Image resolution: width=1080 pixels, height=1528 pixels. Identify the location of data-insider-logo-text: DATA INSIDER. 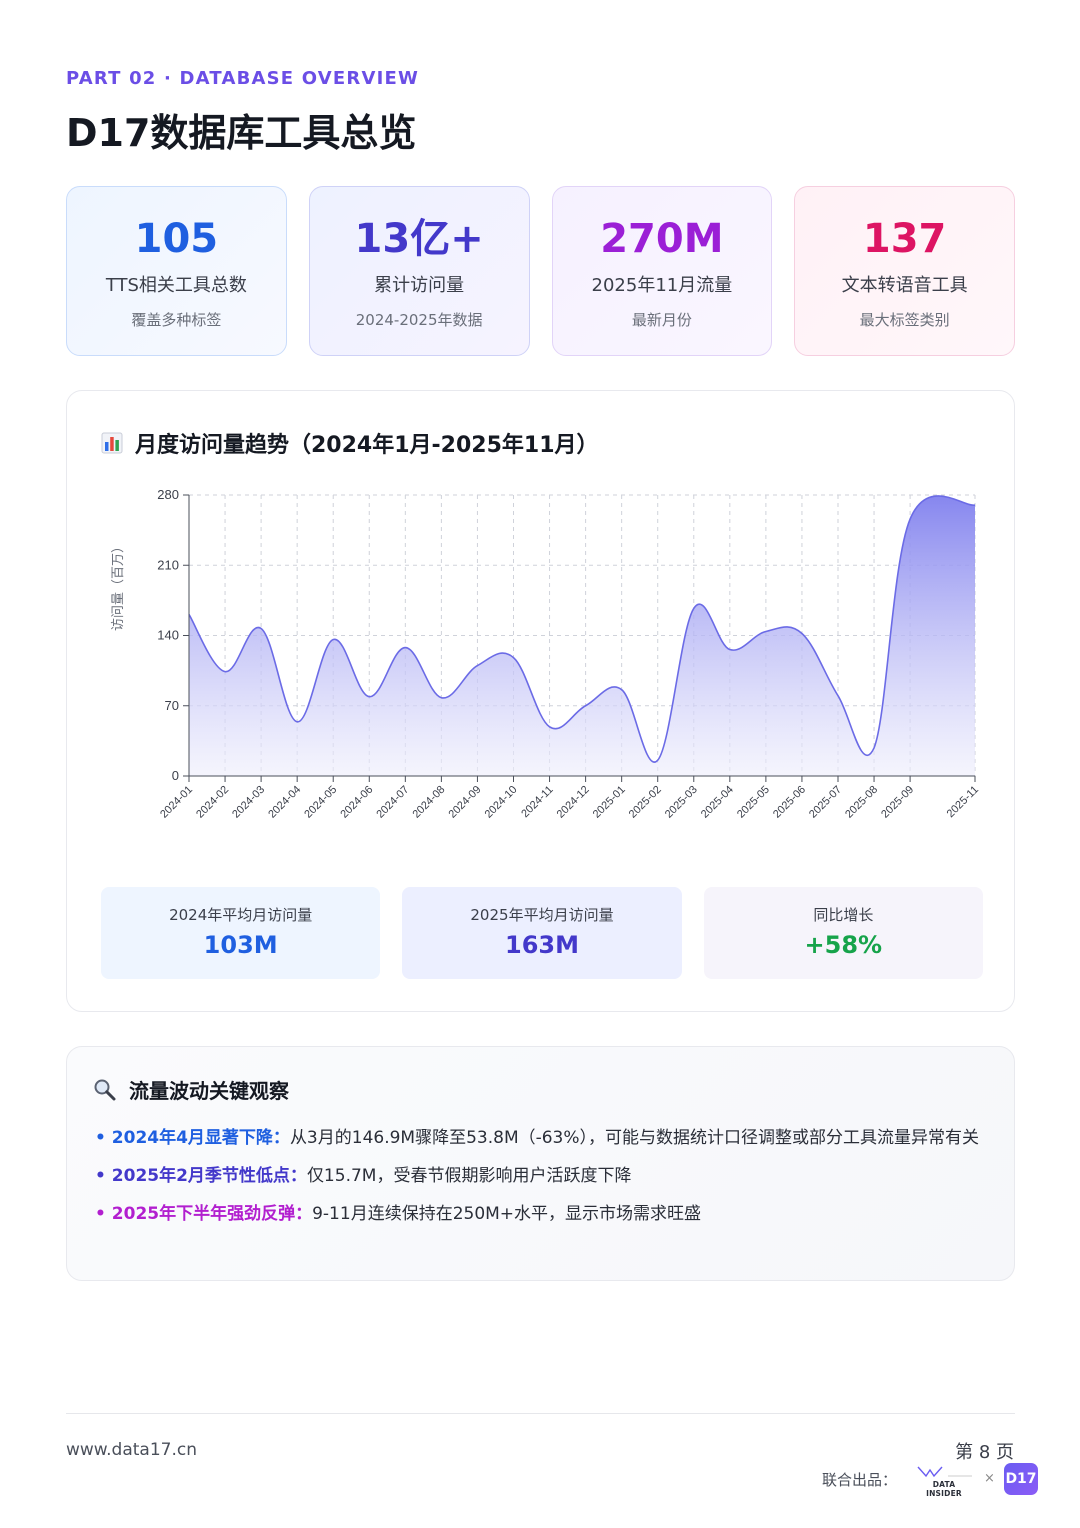
(944, 1489).